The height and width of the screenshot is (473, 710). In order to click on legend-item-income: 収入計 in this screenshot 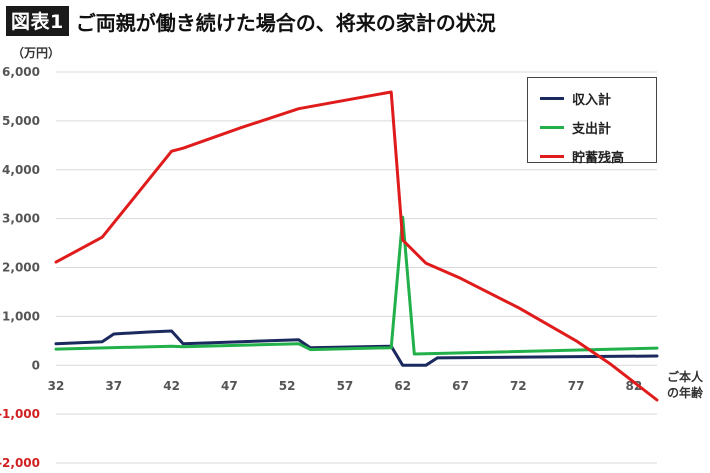, I will do `click(598, 98)`.